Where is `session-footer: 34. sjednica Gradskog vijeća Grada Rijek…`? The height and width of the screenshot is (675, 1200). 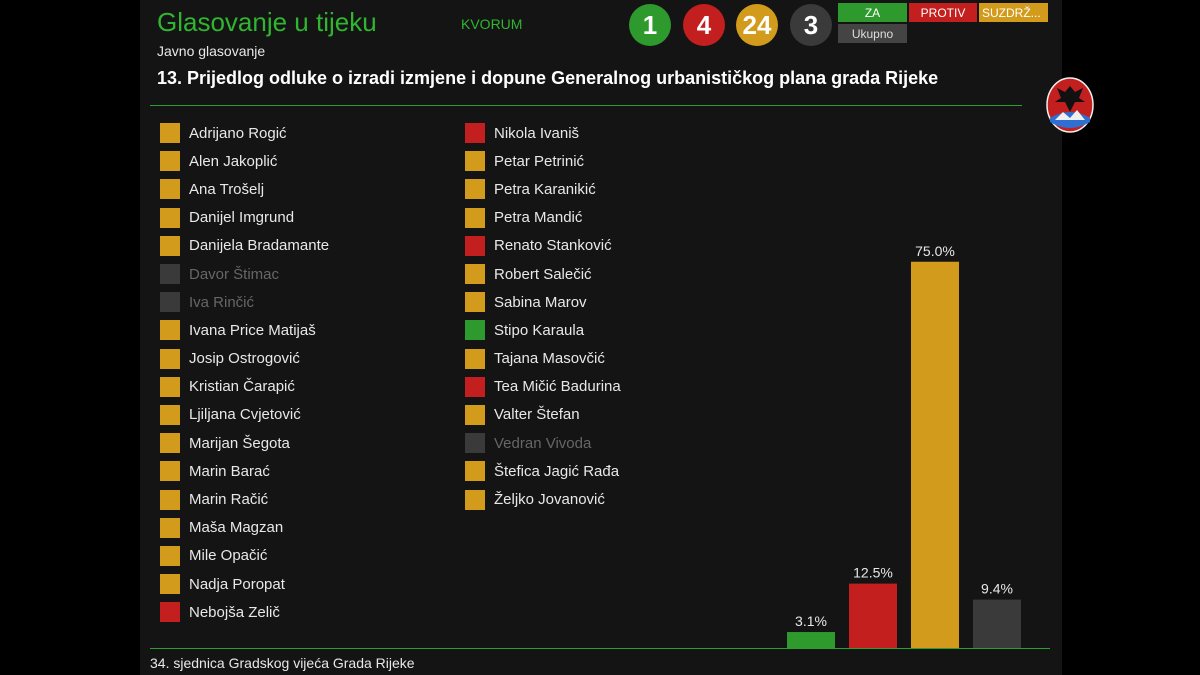 session-footer: 34. sjednica Gradskog vijeća Grada Rijek… is located at coordinates (282, 663).